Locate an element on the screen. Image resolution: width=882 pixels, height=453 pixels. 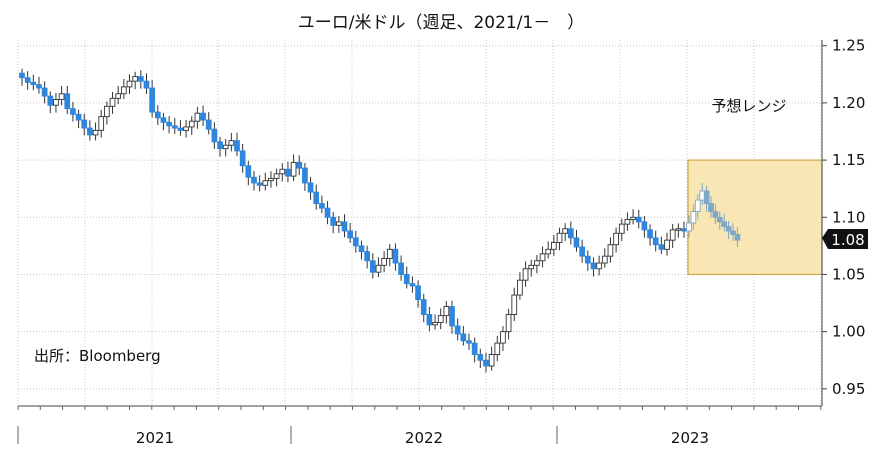
chart-title: ユーロ/米ドル（週足、2021/1－ ） is located at coordinates (441, 23).